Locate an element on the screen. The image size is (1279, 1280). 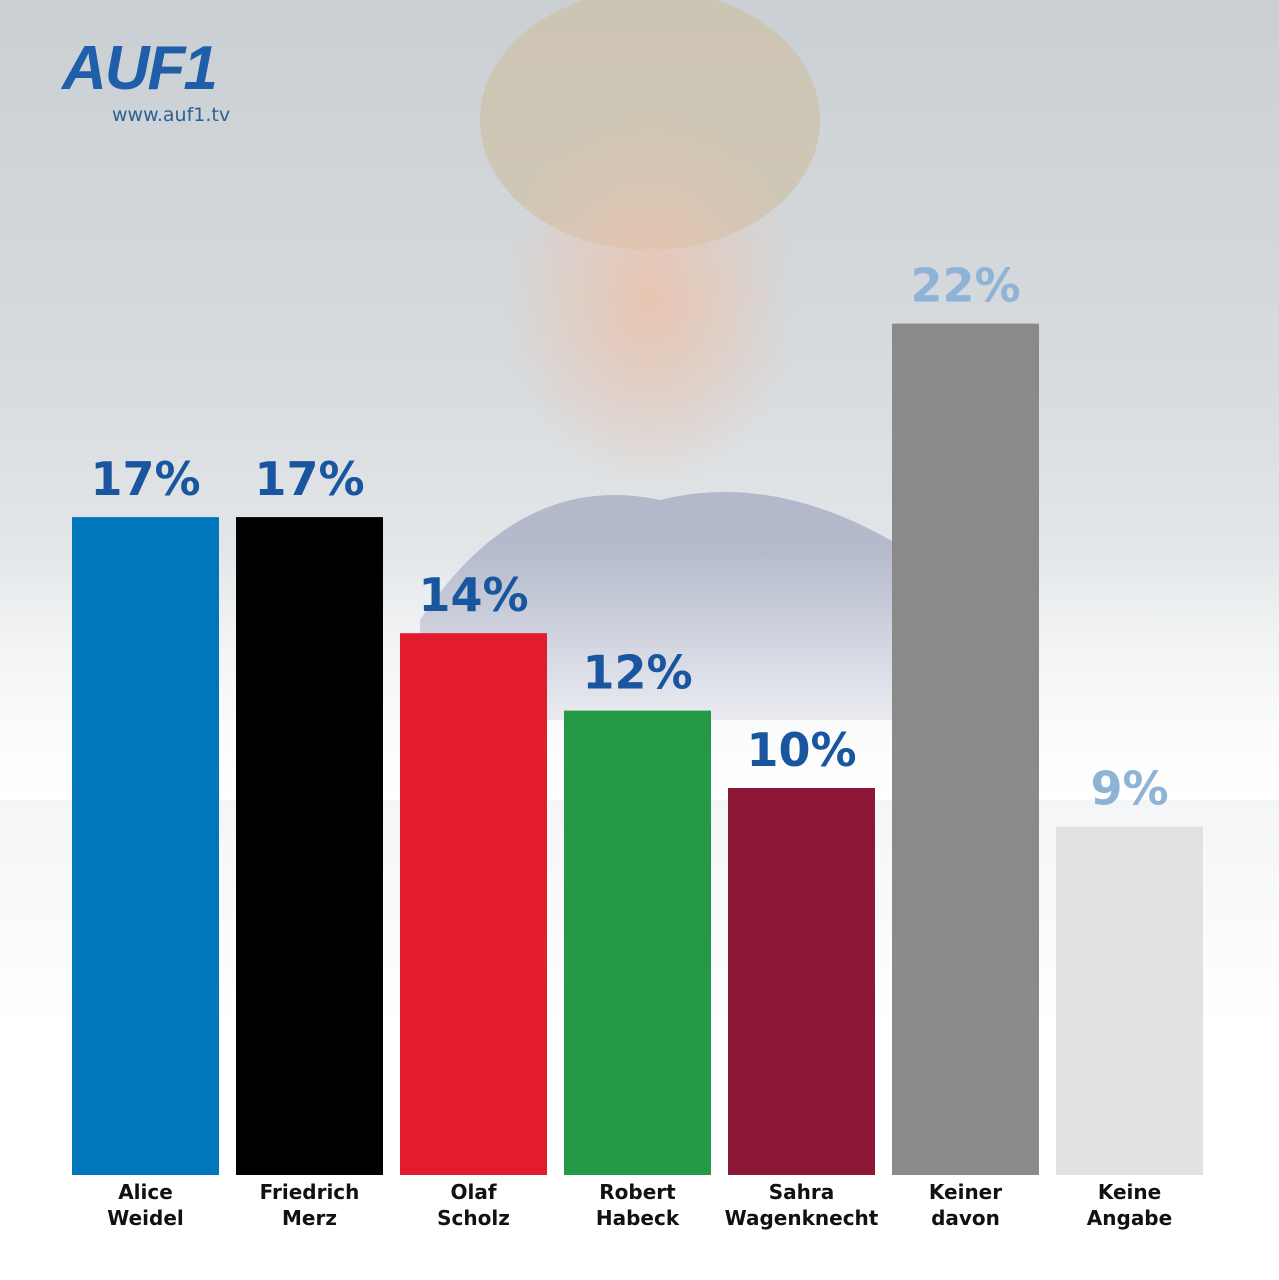
category-label: Sahra is located at coordinates (802, 1192).